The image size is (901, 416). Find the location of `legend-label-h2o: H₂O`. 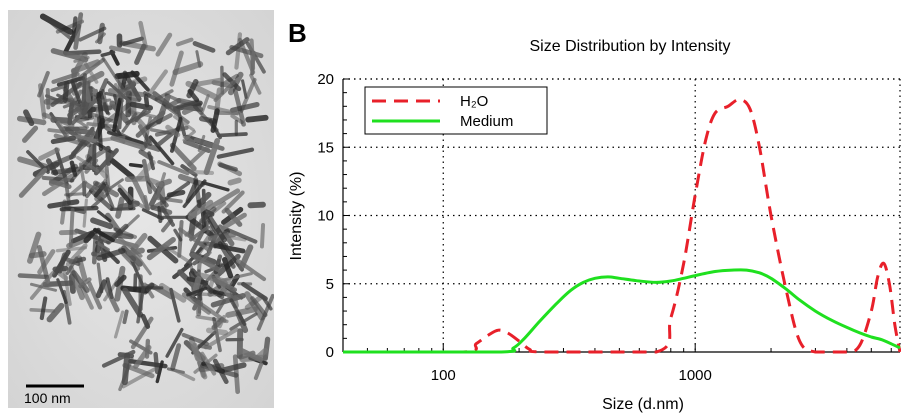

legend-label-h2o: H₂O is located at coordinates (474, 101).